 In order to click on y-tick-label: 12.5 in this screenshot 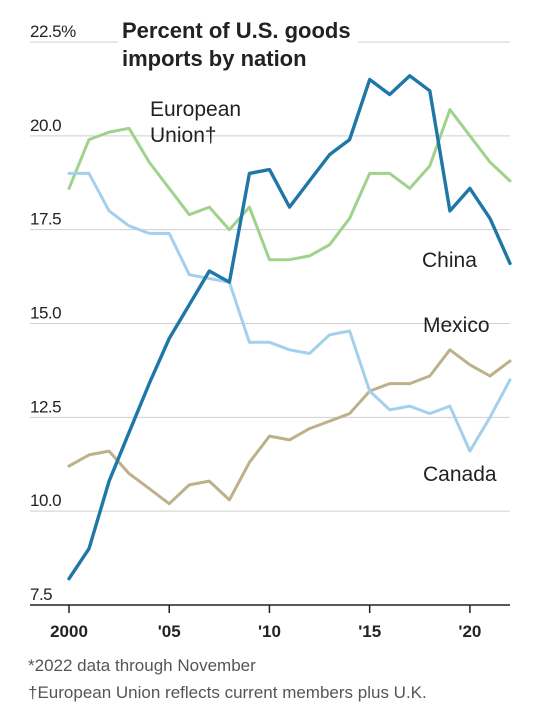, I will do `click(45, 406)`.